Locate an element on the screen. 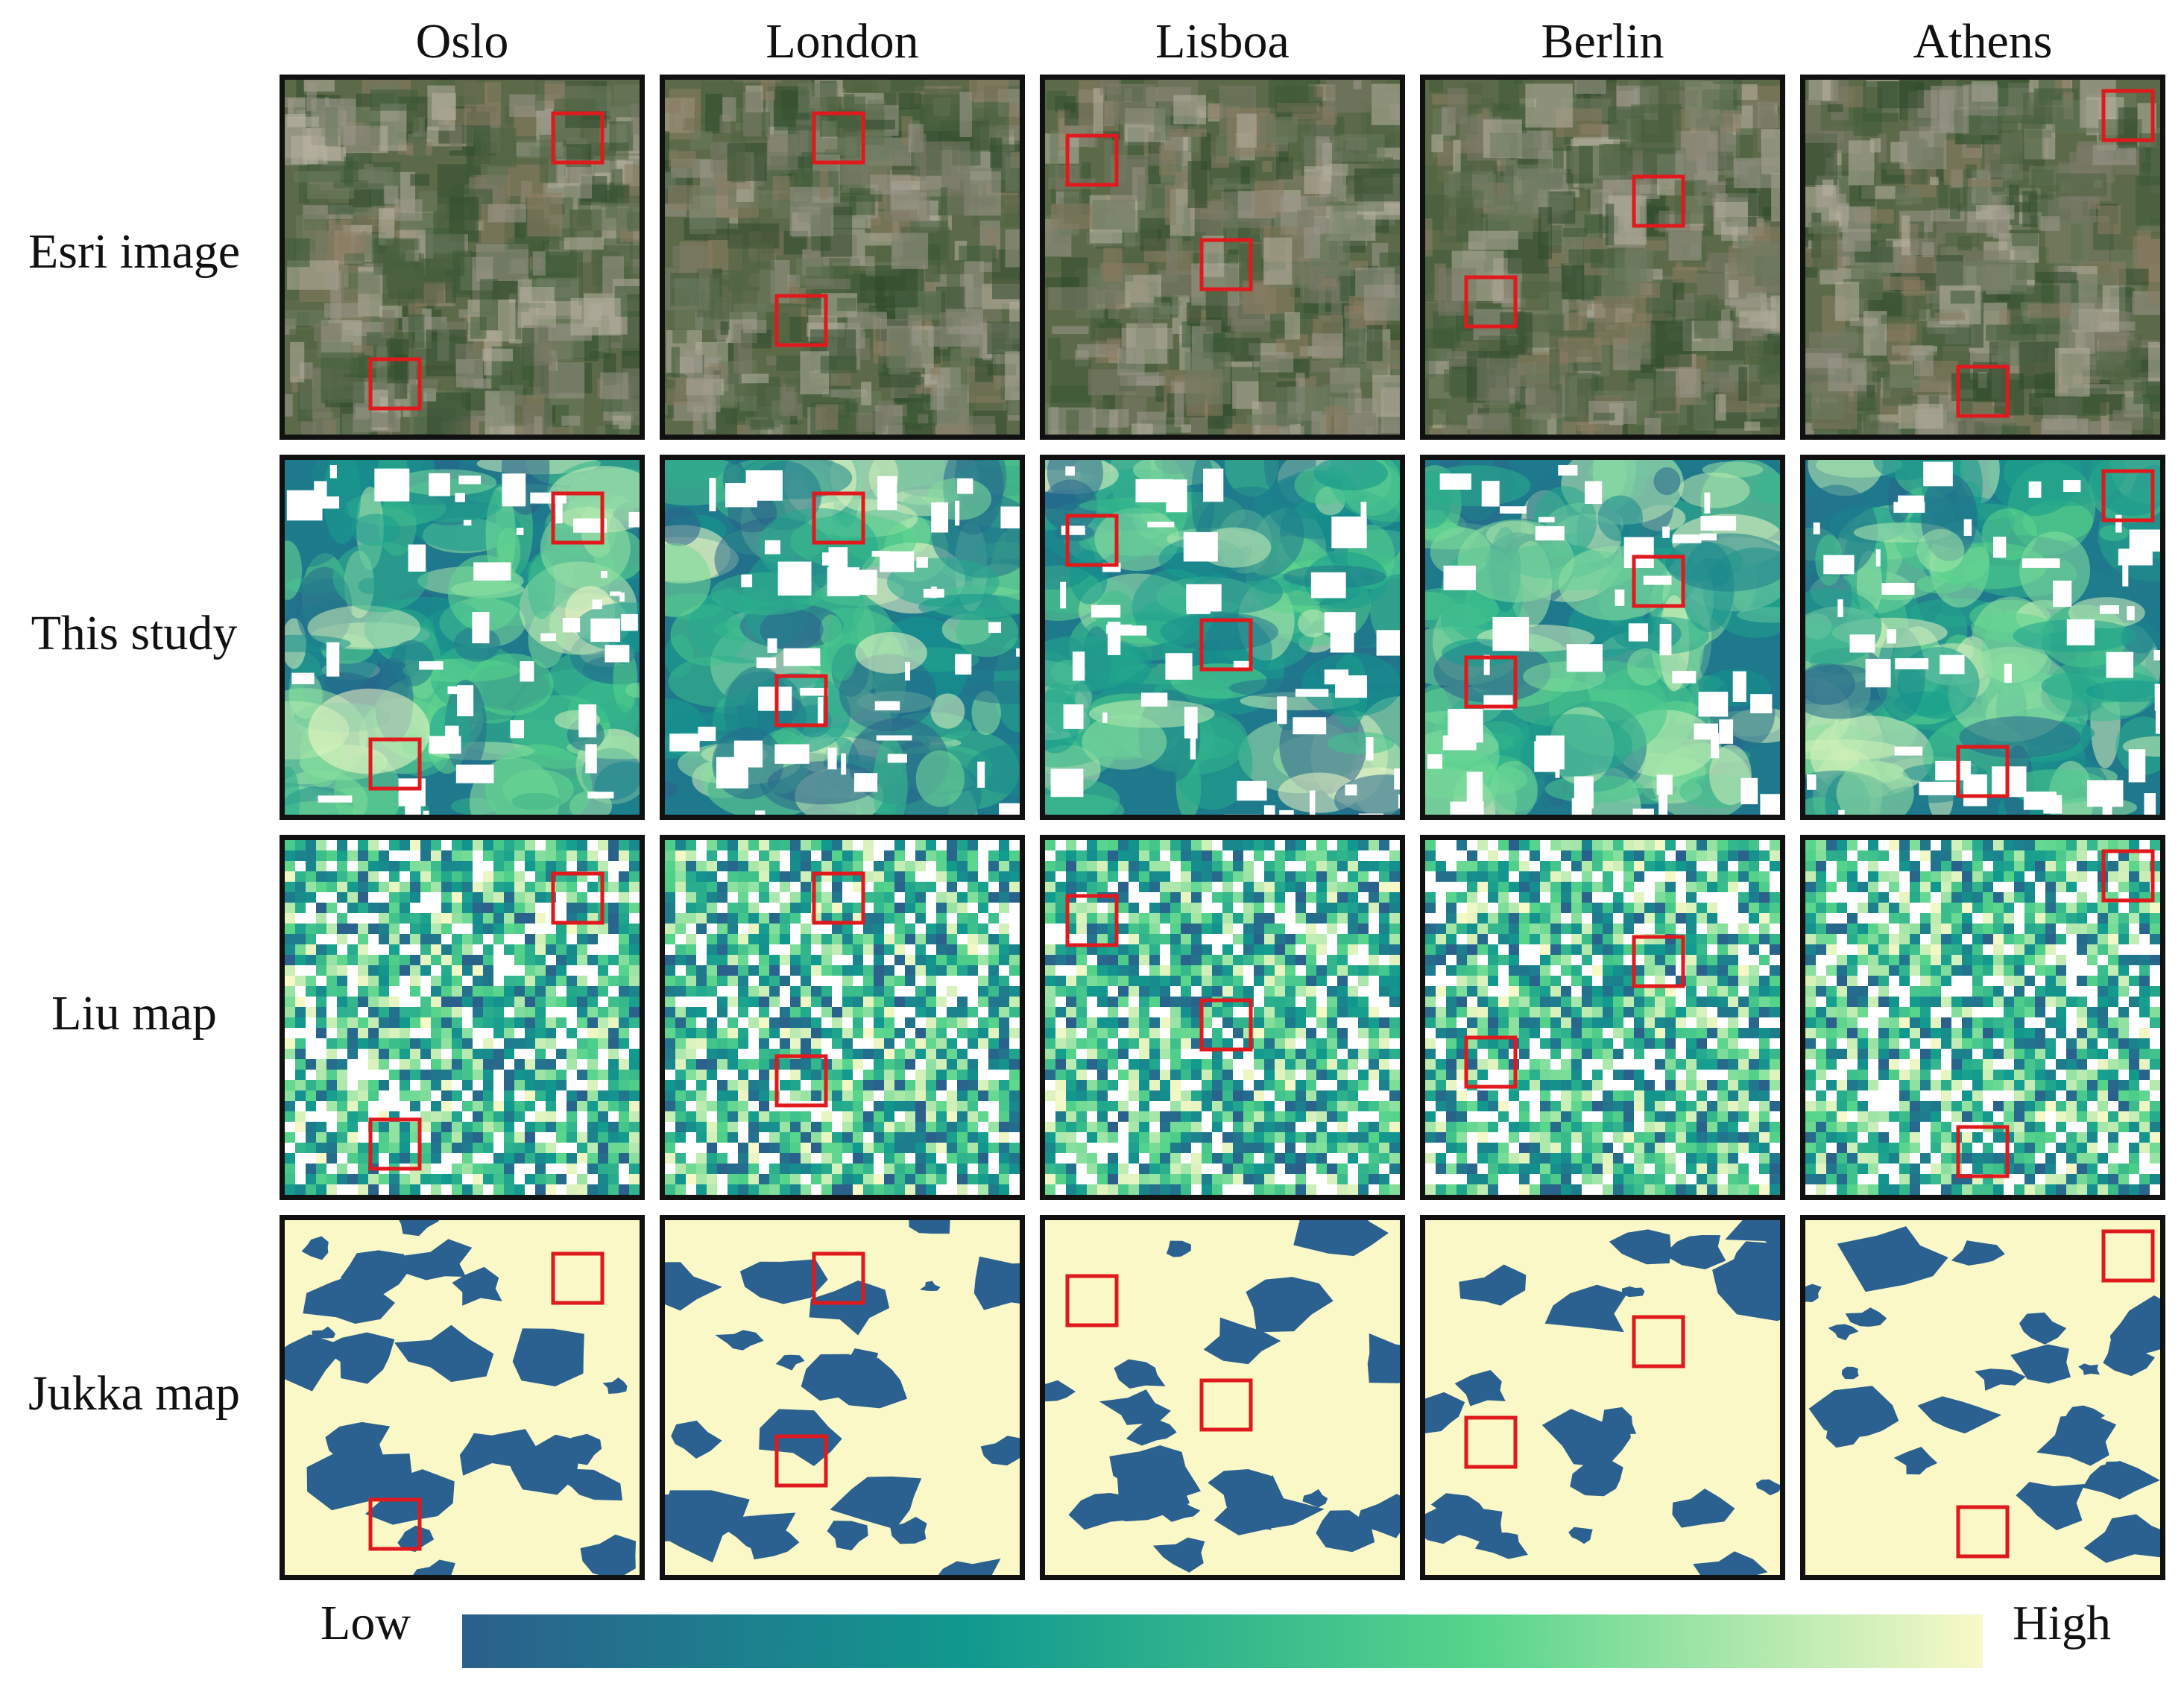 The image size is (2184, 1689). map-panel-esri-london is located at coordinates (842, 257).